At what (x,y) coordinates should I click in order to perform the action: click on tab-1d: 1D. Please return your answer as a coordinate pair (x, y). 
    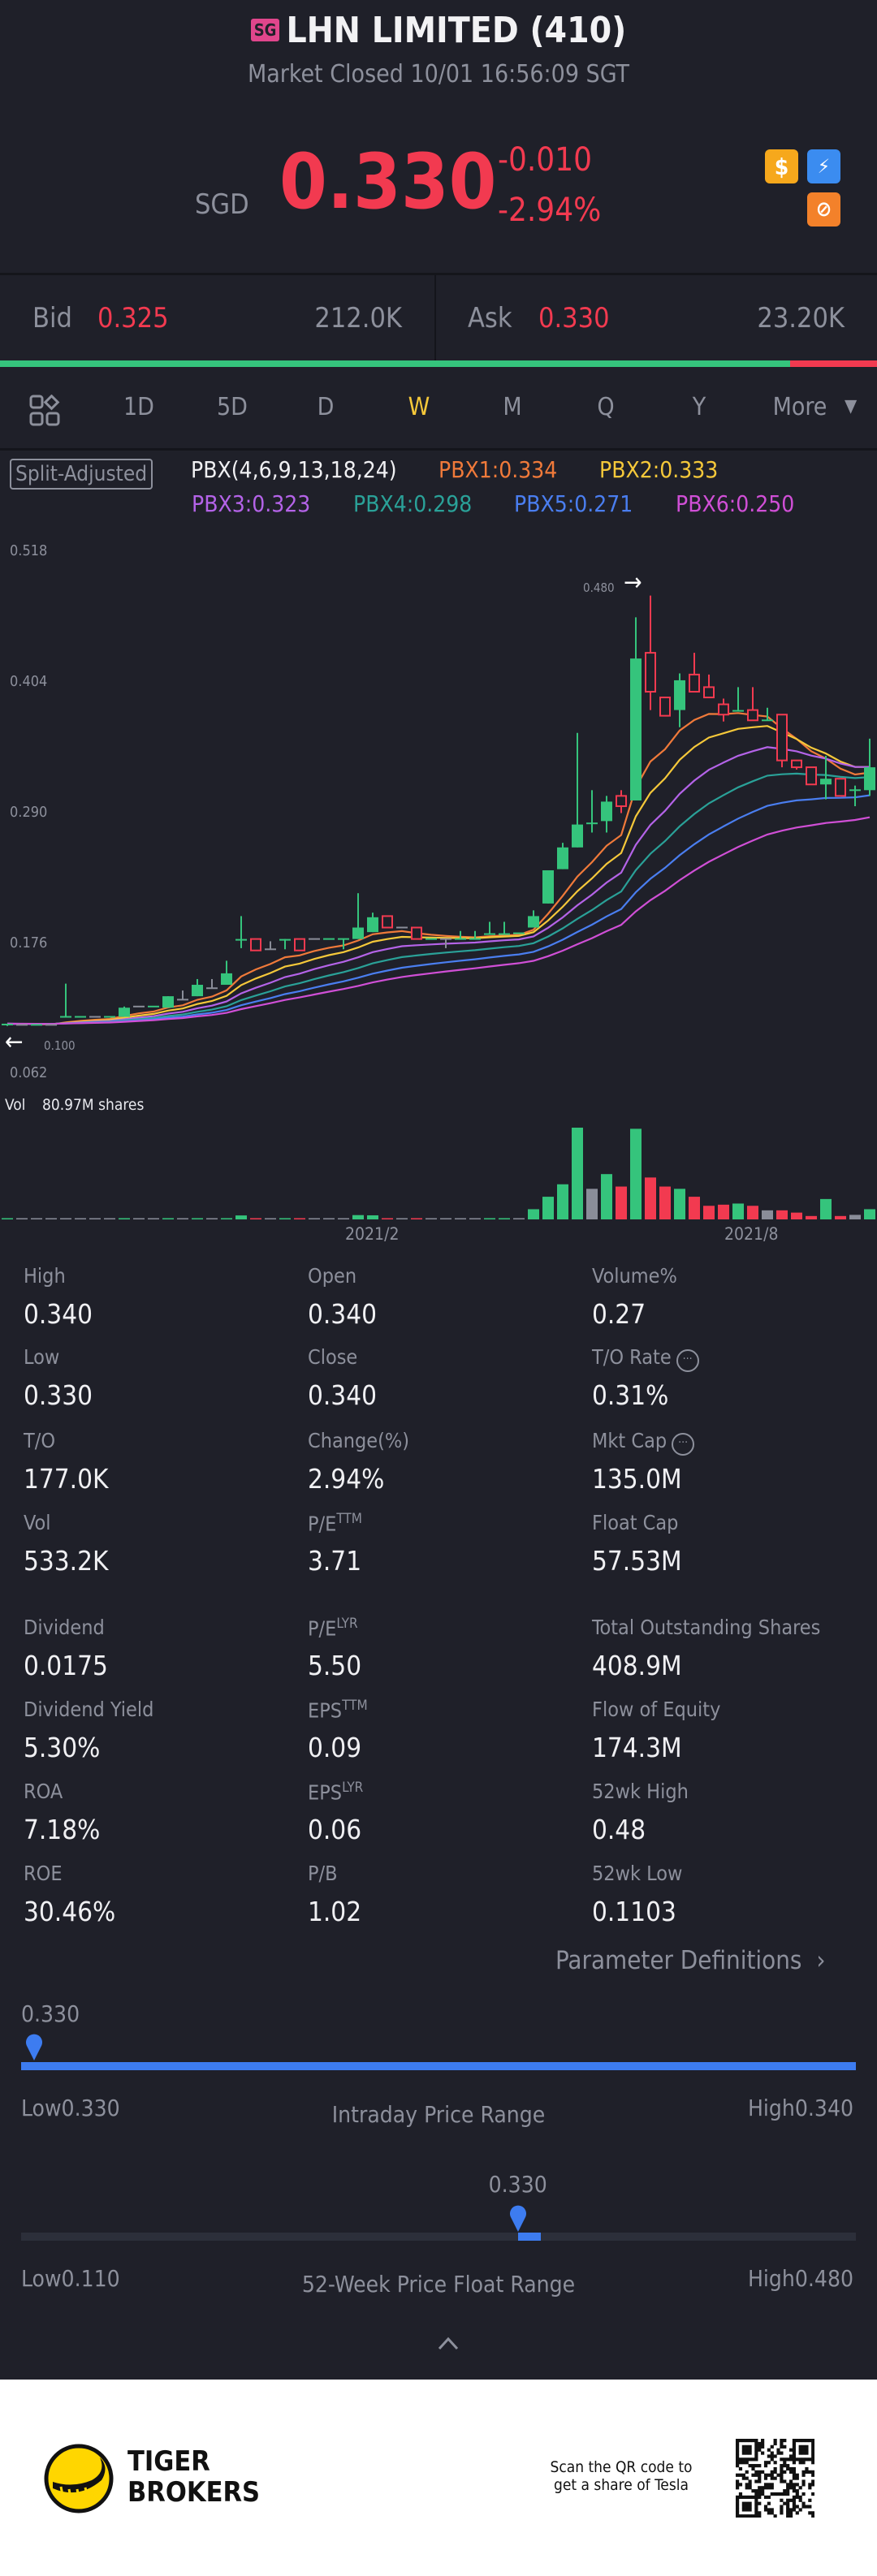
    Looking at the image, I should click on (138, 407).